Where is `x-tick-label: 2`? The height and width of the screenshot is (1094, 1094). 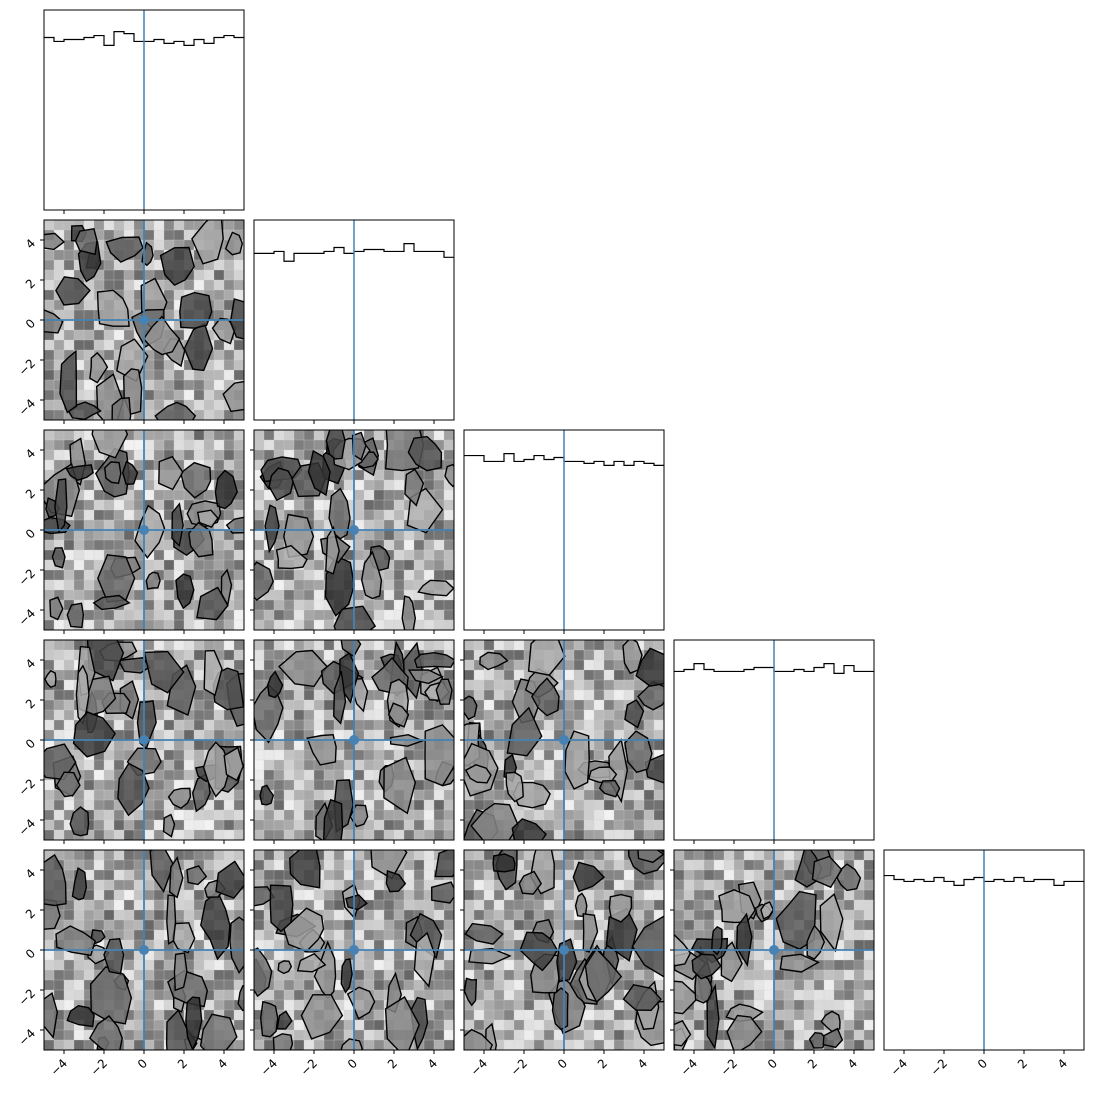 x-tick-label: 2 is located at coordinates (812, 1063).